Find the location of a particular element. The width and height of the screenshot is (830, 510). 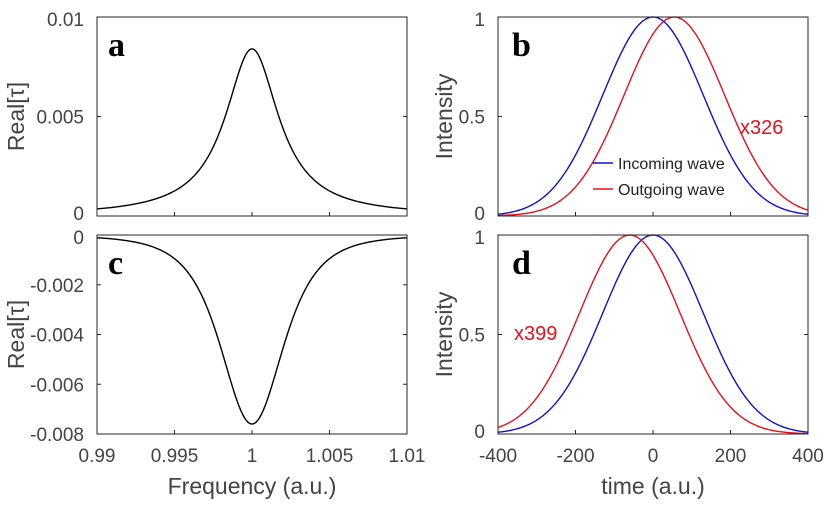

panel-label-b: b is located at coordinates (521, 45).